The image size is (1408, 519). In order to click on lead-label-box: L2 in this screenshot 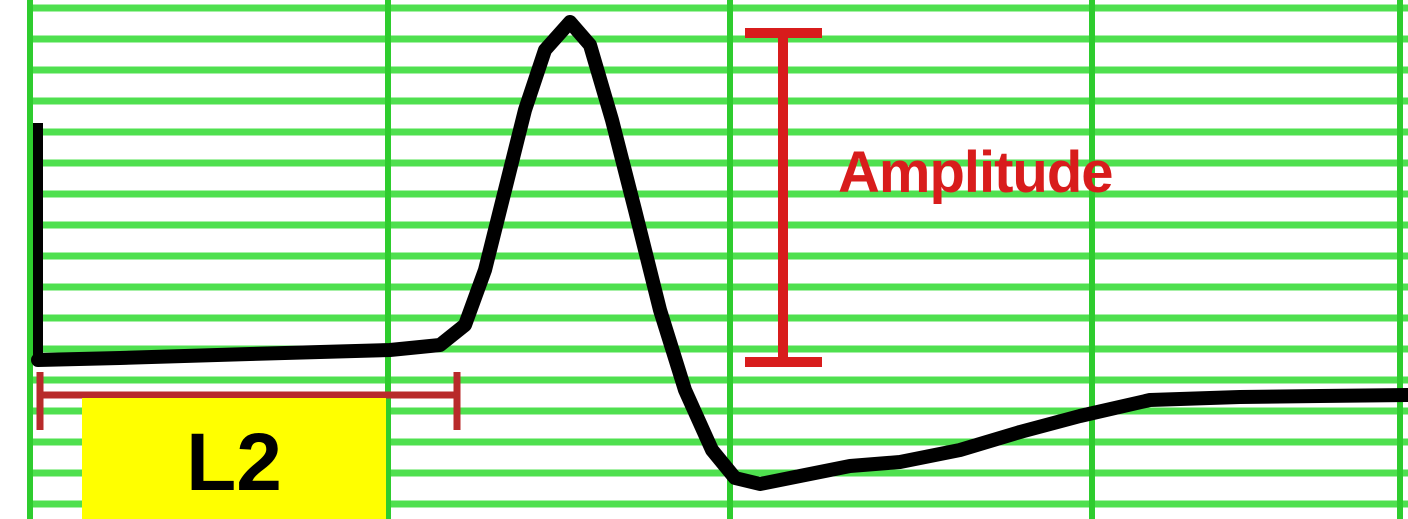, I will do `click(234, 458)`.